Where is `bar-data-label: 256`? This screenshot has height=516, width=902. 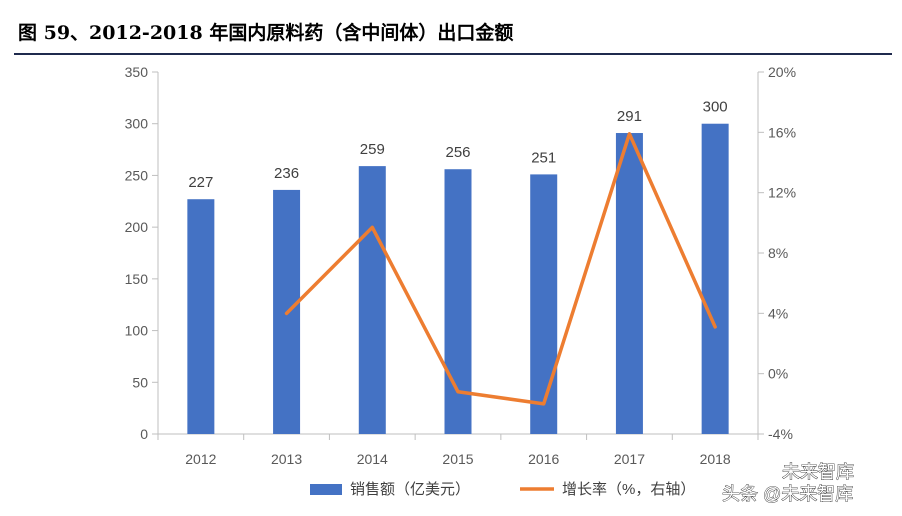
bar-data-label: 256 is located at coordinates (457, 152).